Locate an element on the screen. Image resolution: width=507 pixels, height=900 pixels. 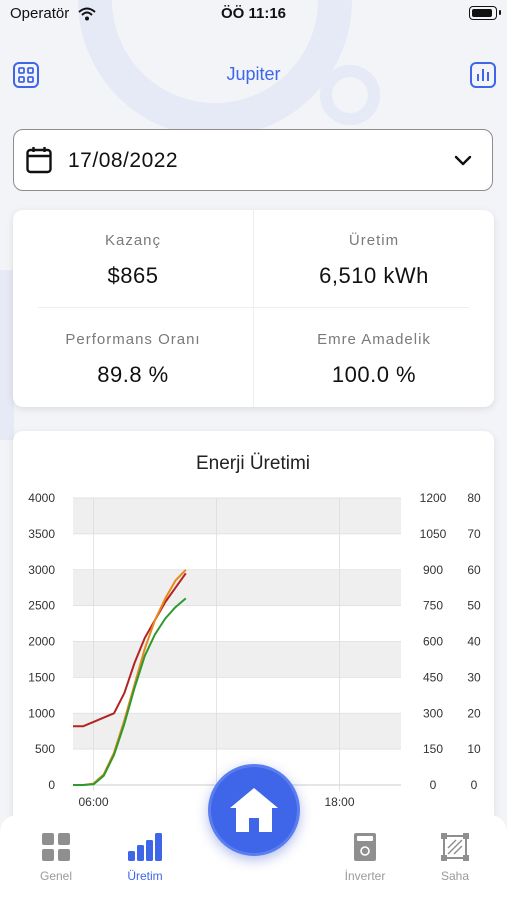
y3-tick-label: 80 is located at coordinates (474, 498).